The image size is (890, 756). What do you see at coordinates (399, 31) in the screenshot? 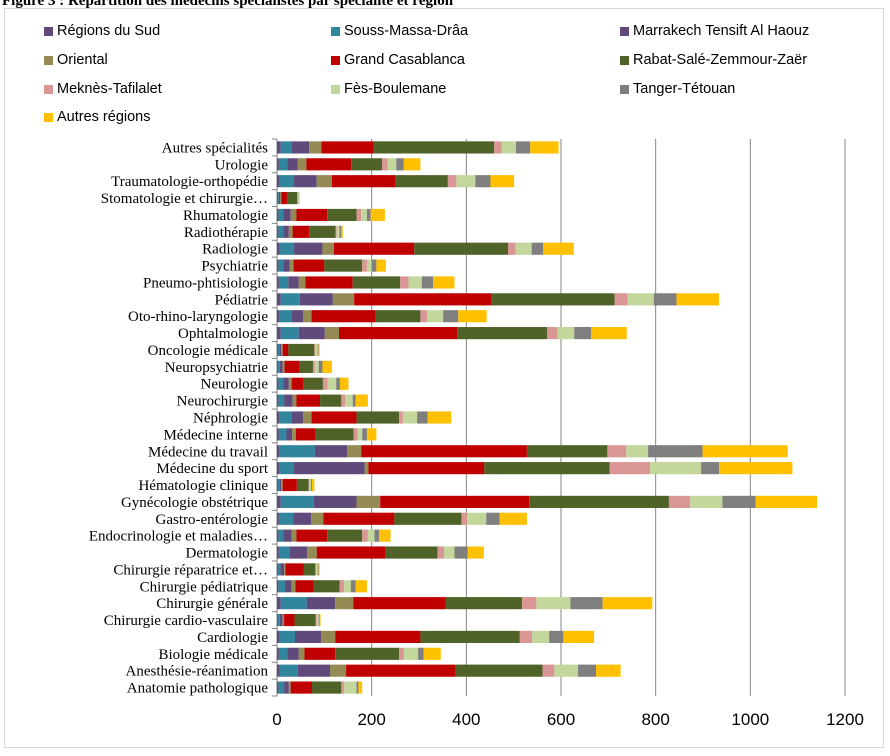
I see `legend-item-souss-massa-draa: Souss-Massa-Drâa` at bounding box center [399, 31].